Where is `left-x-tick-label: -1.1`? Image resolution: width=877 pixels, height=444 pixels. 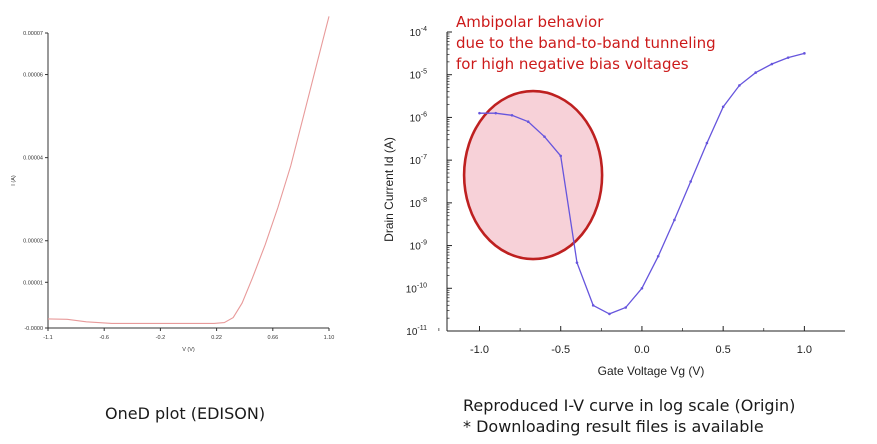
left-x-tick-label: -1.1 is located at coordinates (47, 338).